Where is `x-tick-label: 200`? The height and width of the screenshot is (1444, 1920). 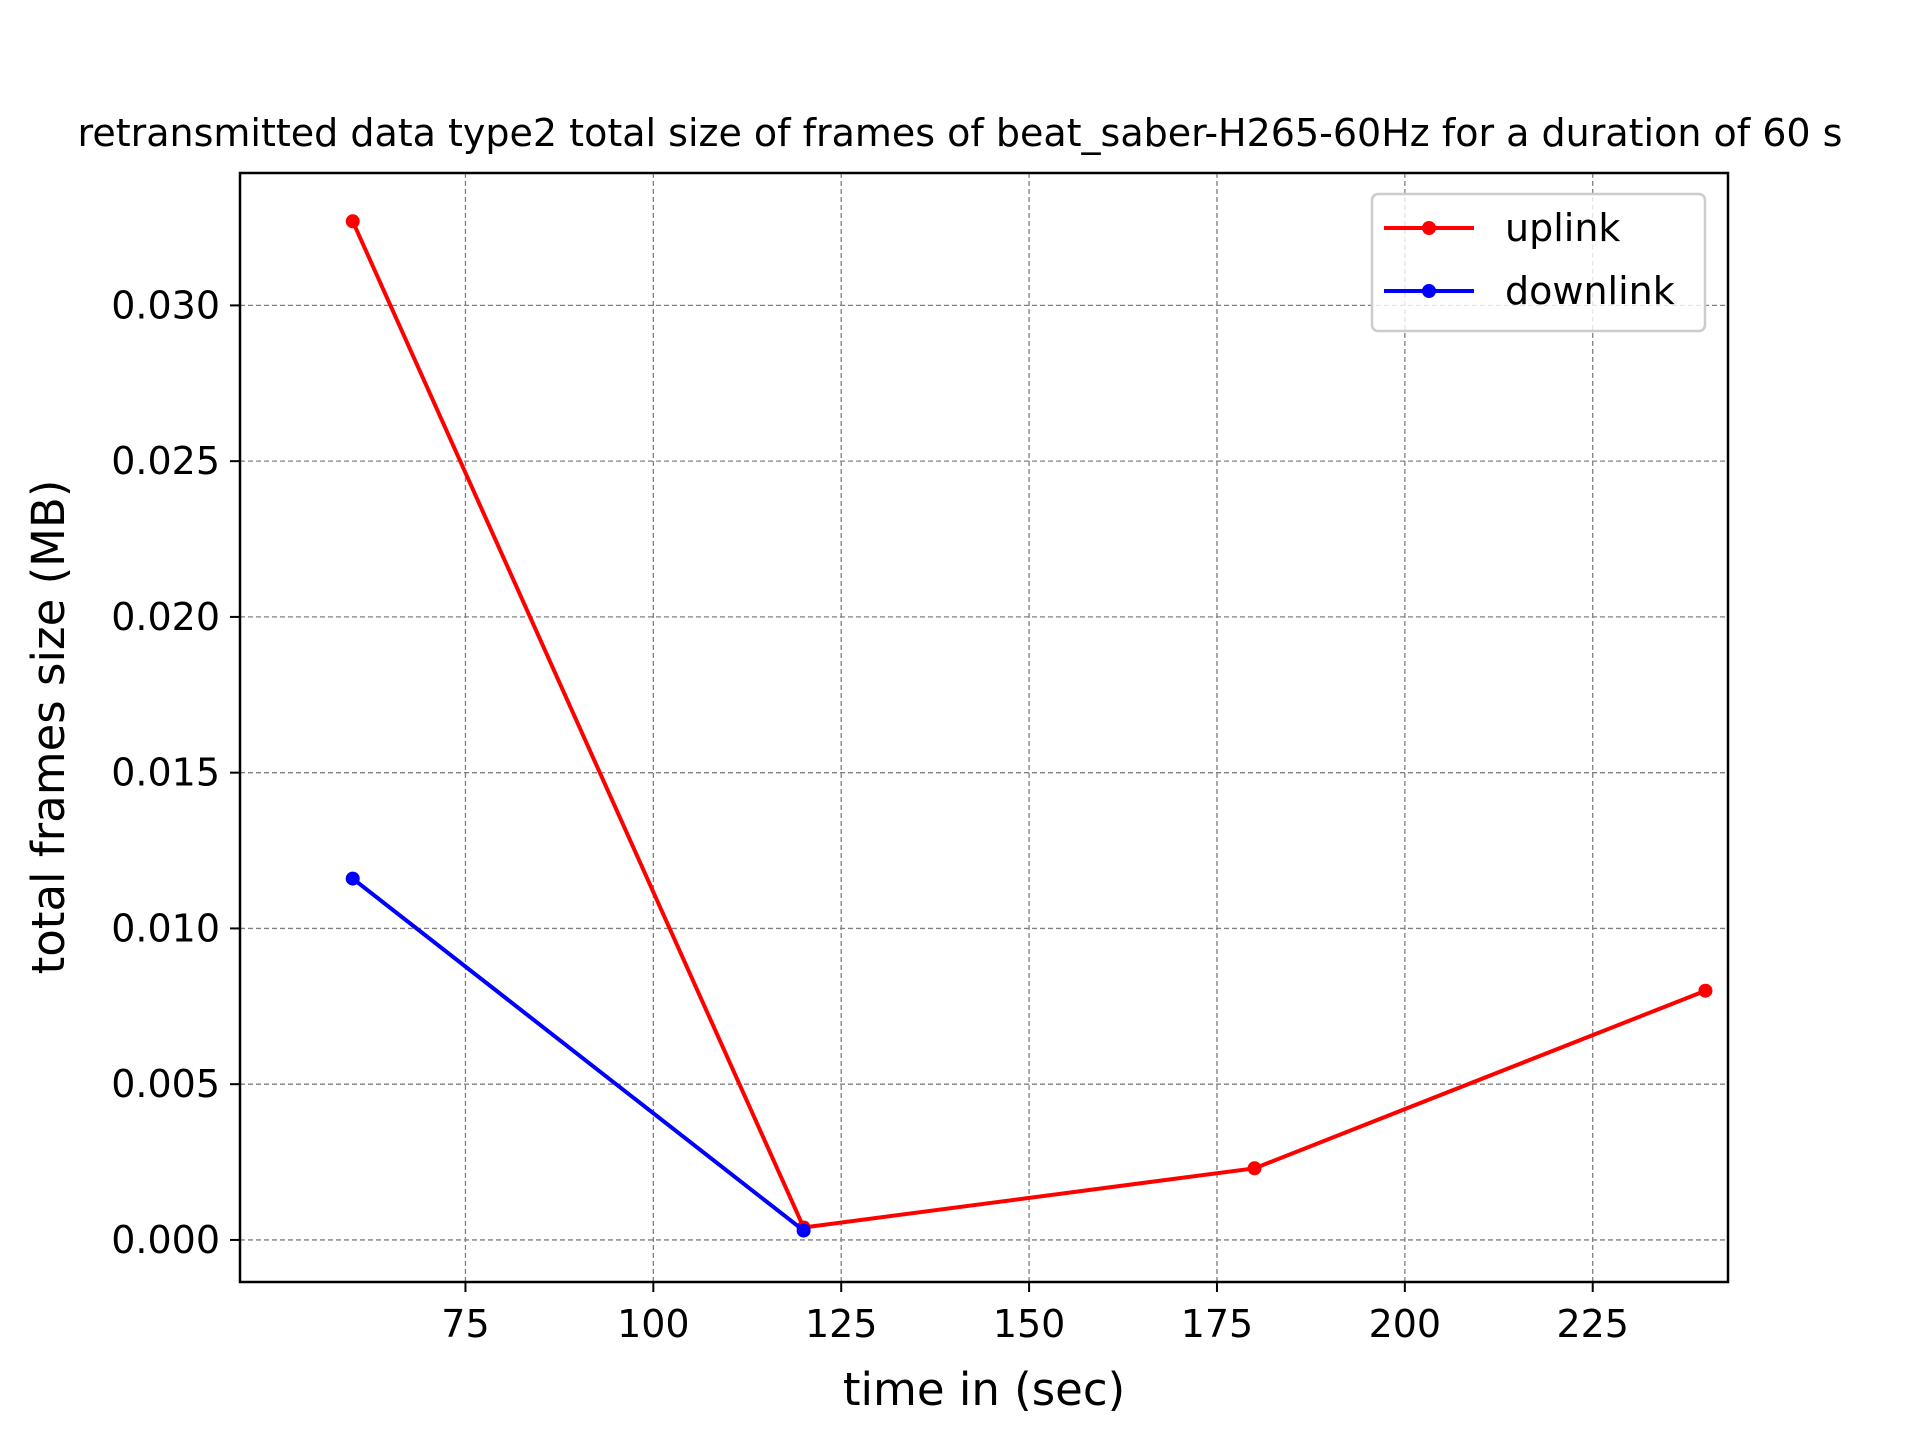
x-tick-label: 200 is located at coordinates (1405, 1324).